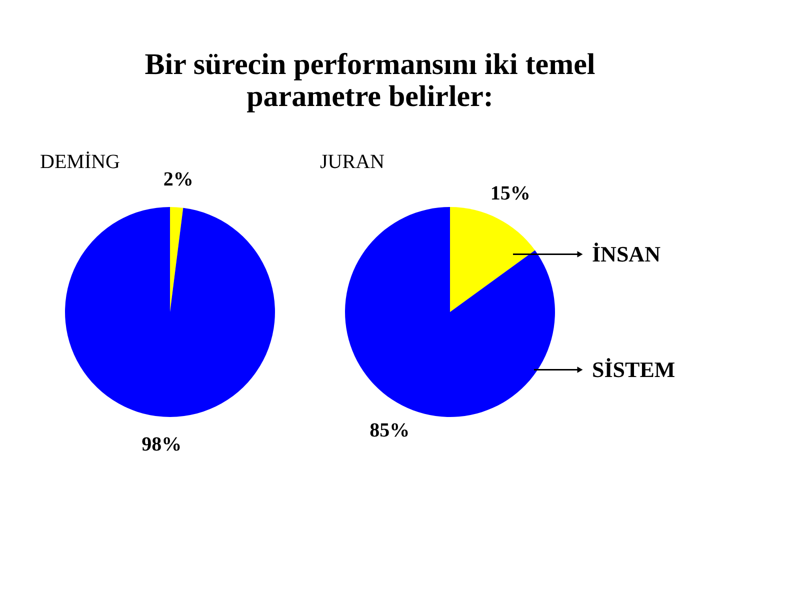  What do you see at coordinates (626, 253) in the screenshot?
I see `slice-label: İNSAN` at bounding box center [626, 253].